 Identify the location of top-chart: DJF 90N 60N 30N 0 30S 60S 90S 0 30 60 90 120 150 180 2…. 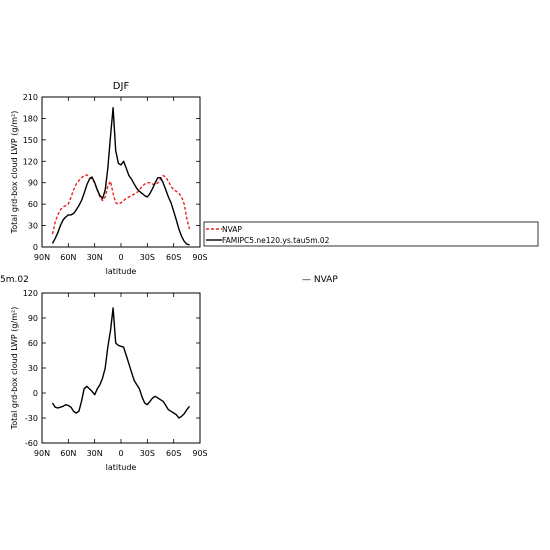
(109, 178).